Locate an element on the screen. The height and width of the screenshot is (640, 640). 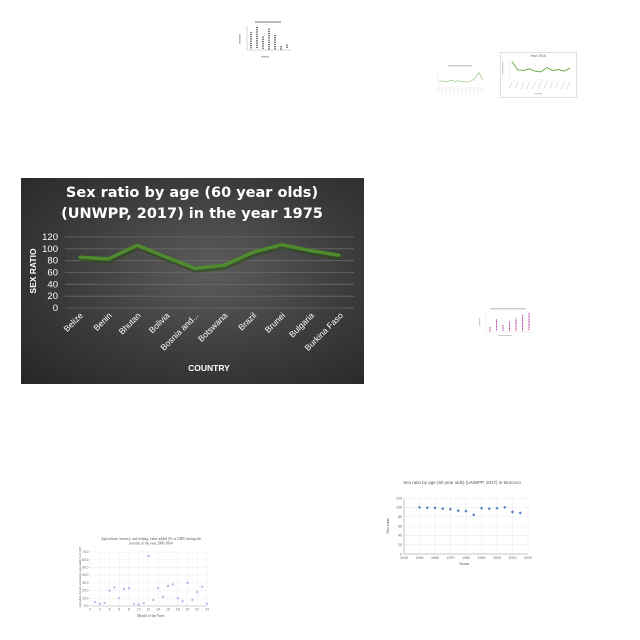
x-tick-label: Brunei is located at coordinates (275, 322).